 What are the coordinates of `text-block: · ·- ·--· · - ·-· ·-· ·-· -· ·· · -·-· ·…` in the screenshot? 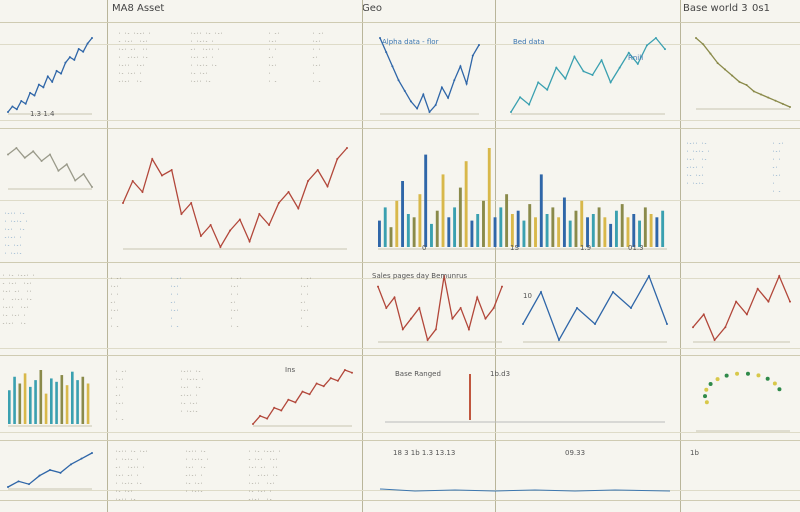 It's located at (265, 476).